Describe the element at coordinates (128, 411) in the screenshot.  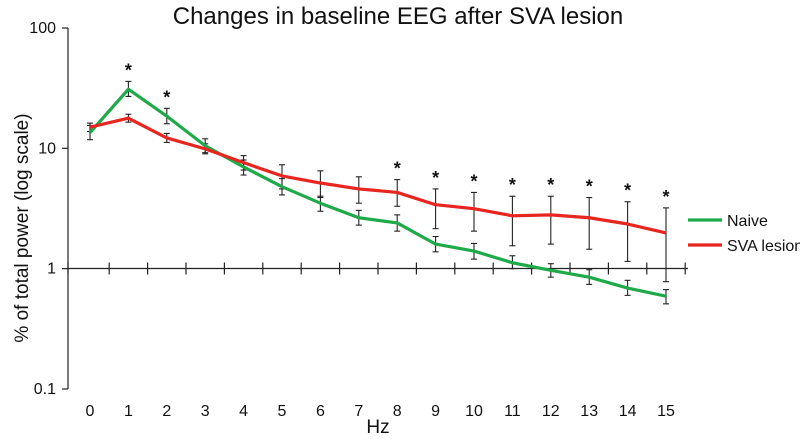
I see `x-tick-label: 1` at that location.